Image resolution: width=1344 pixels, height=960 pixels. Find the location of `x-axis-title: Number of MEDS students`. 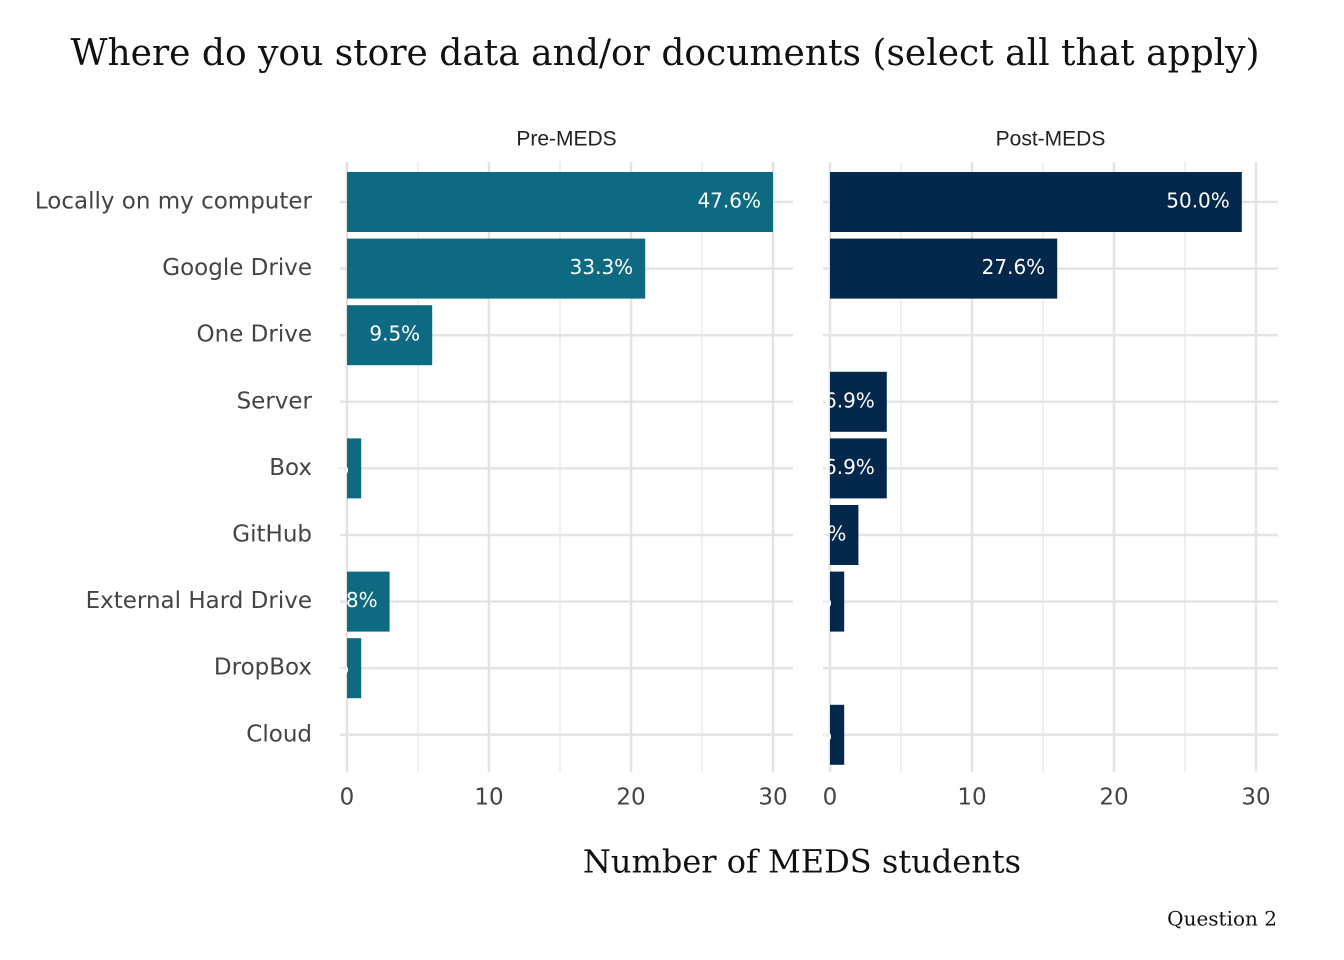

x-axis-title: Number of MEDS students is located at coordinates (802, 862).